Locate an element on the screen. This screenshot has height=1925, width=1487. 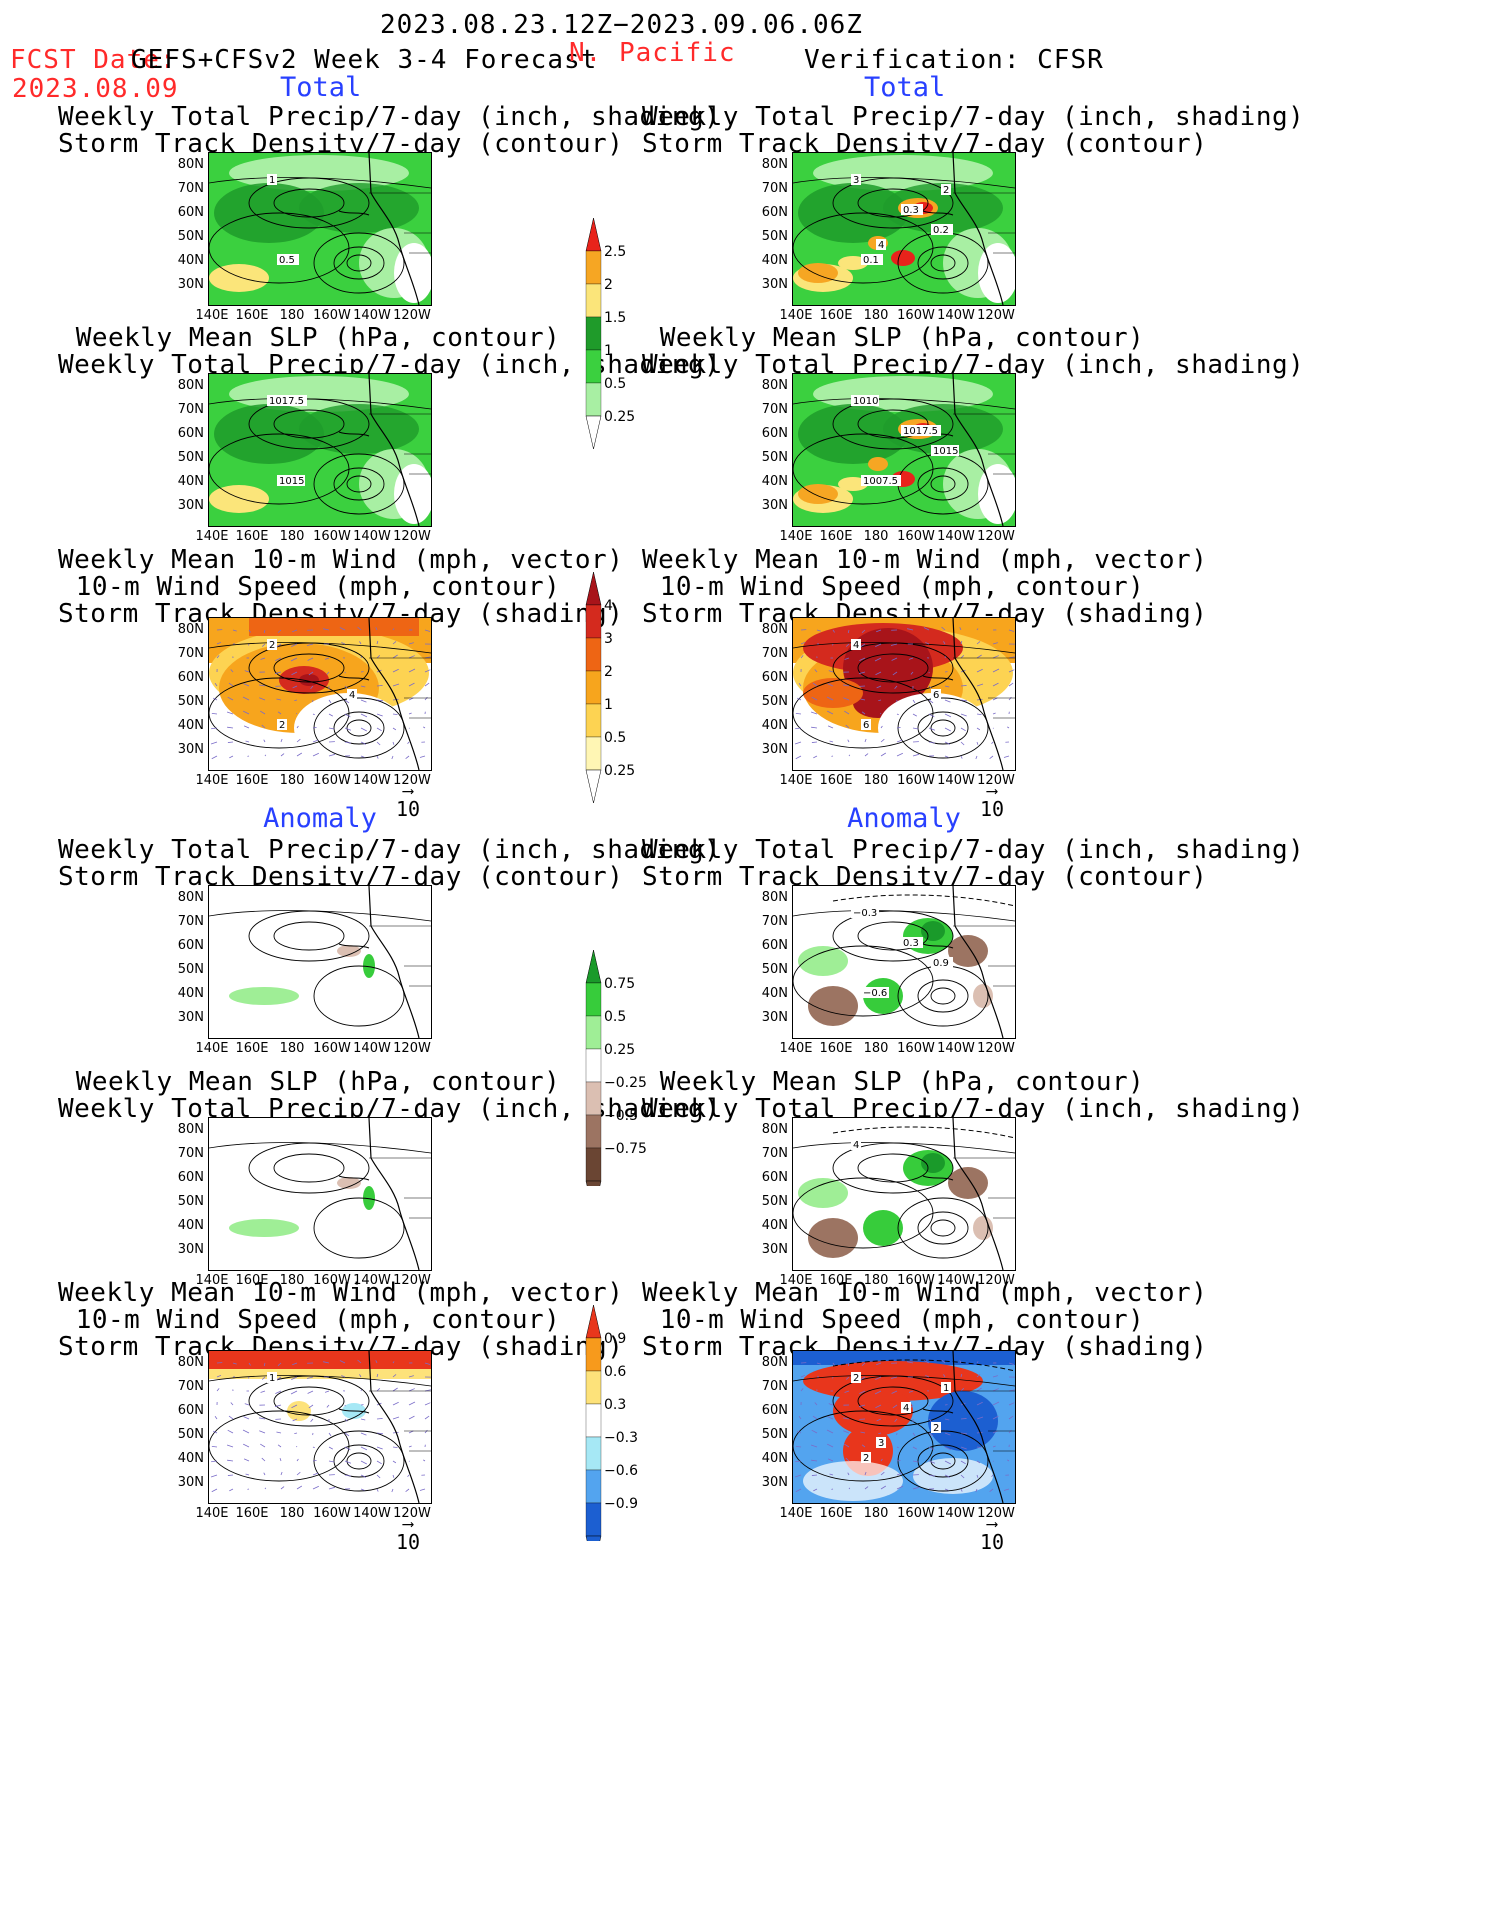
map-field: 4 is located at coordinates (904, 1194).